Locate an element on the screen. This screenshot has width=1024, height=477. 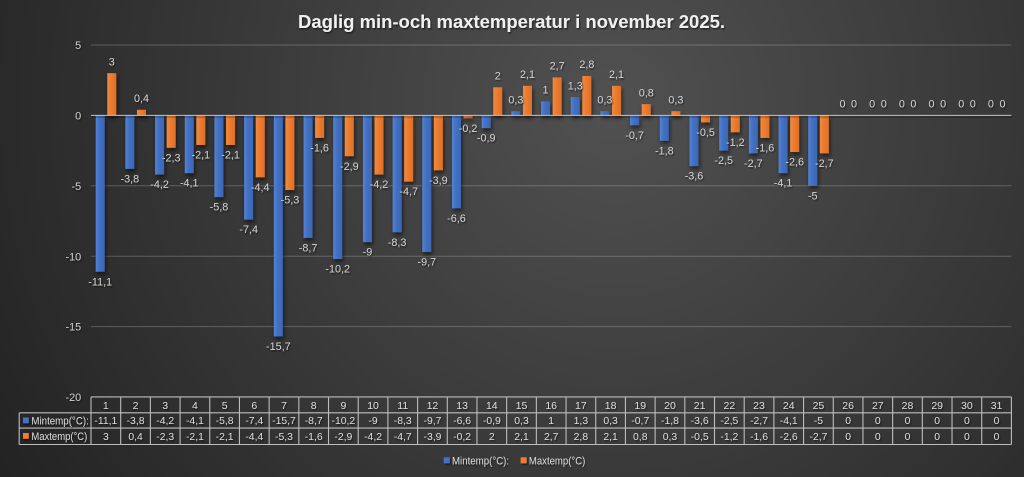
svg-text: 20 is located at coordinates (670, 406).